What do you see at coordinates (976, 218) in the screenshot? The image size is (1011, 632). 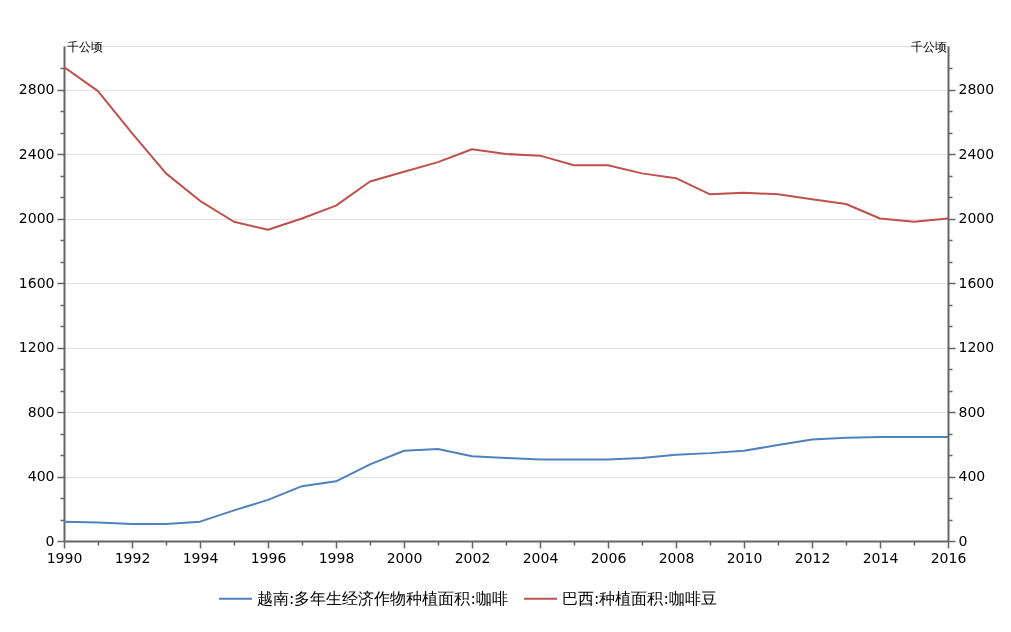 I see `y2-tick-label: 2000` at bounding box center [976, 218].